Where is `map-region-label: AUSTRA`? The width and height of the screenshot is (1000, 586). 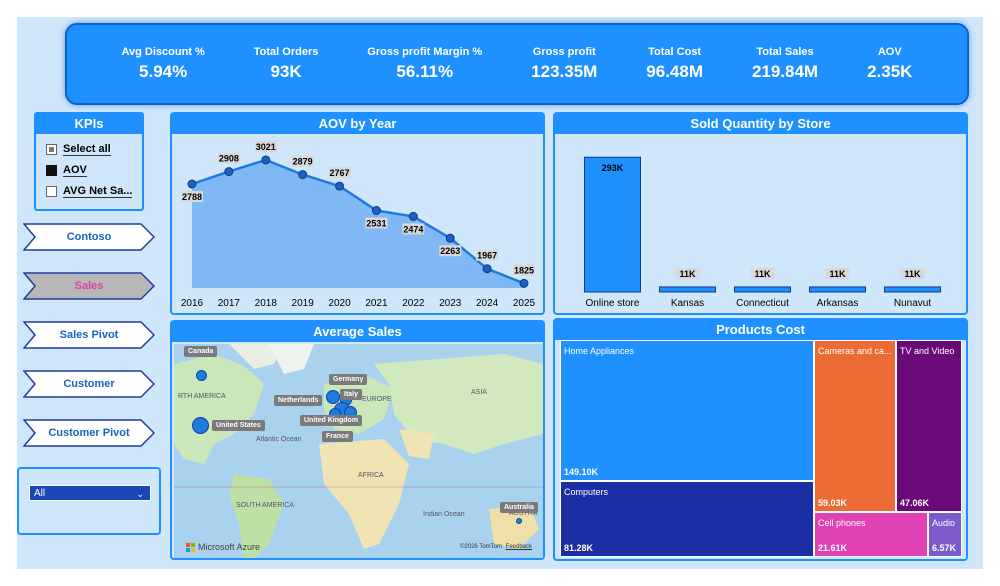
map-region-label: AUSTRA is located at coordinates (523, 513).